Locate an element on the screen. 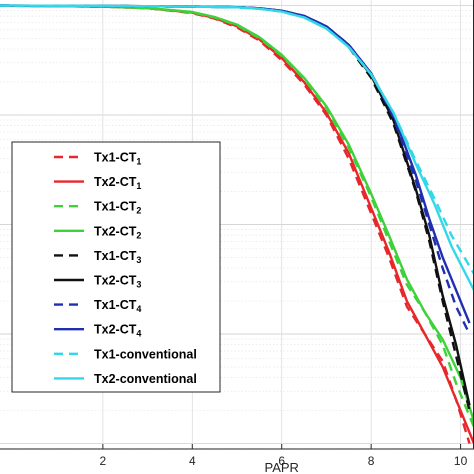 The image size is (474, 474). x-tick-label: 2 is located at coordinates (103, 461).